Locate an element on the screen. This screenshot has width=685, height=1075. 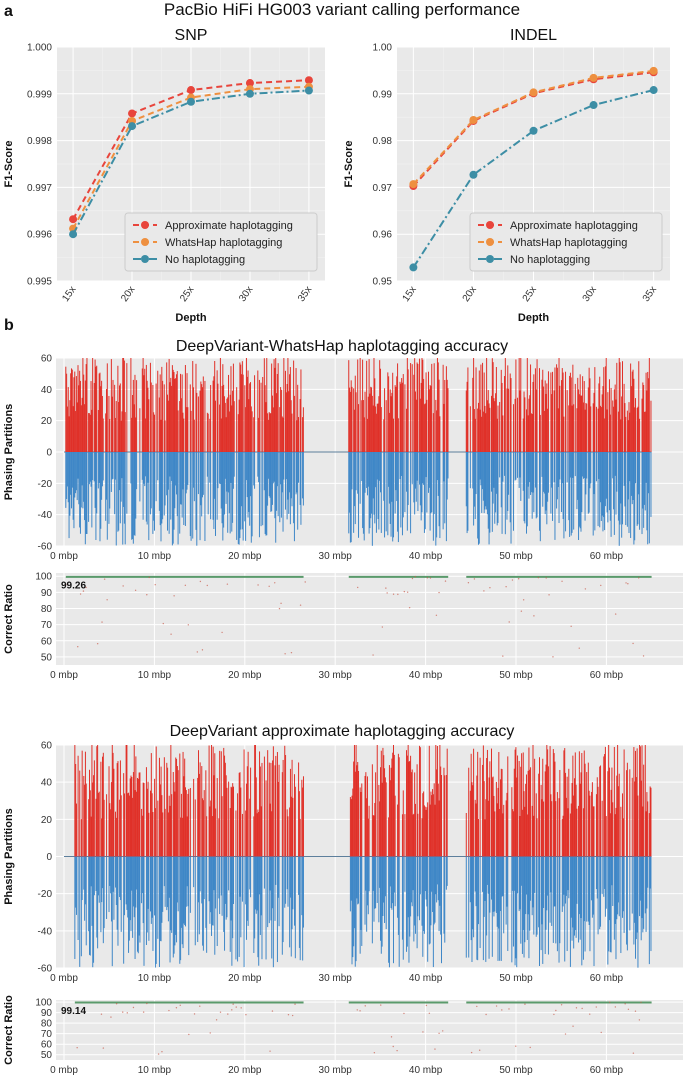
indel-y-axis-title: F1-Score is located at coordinates (349, 163).